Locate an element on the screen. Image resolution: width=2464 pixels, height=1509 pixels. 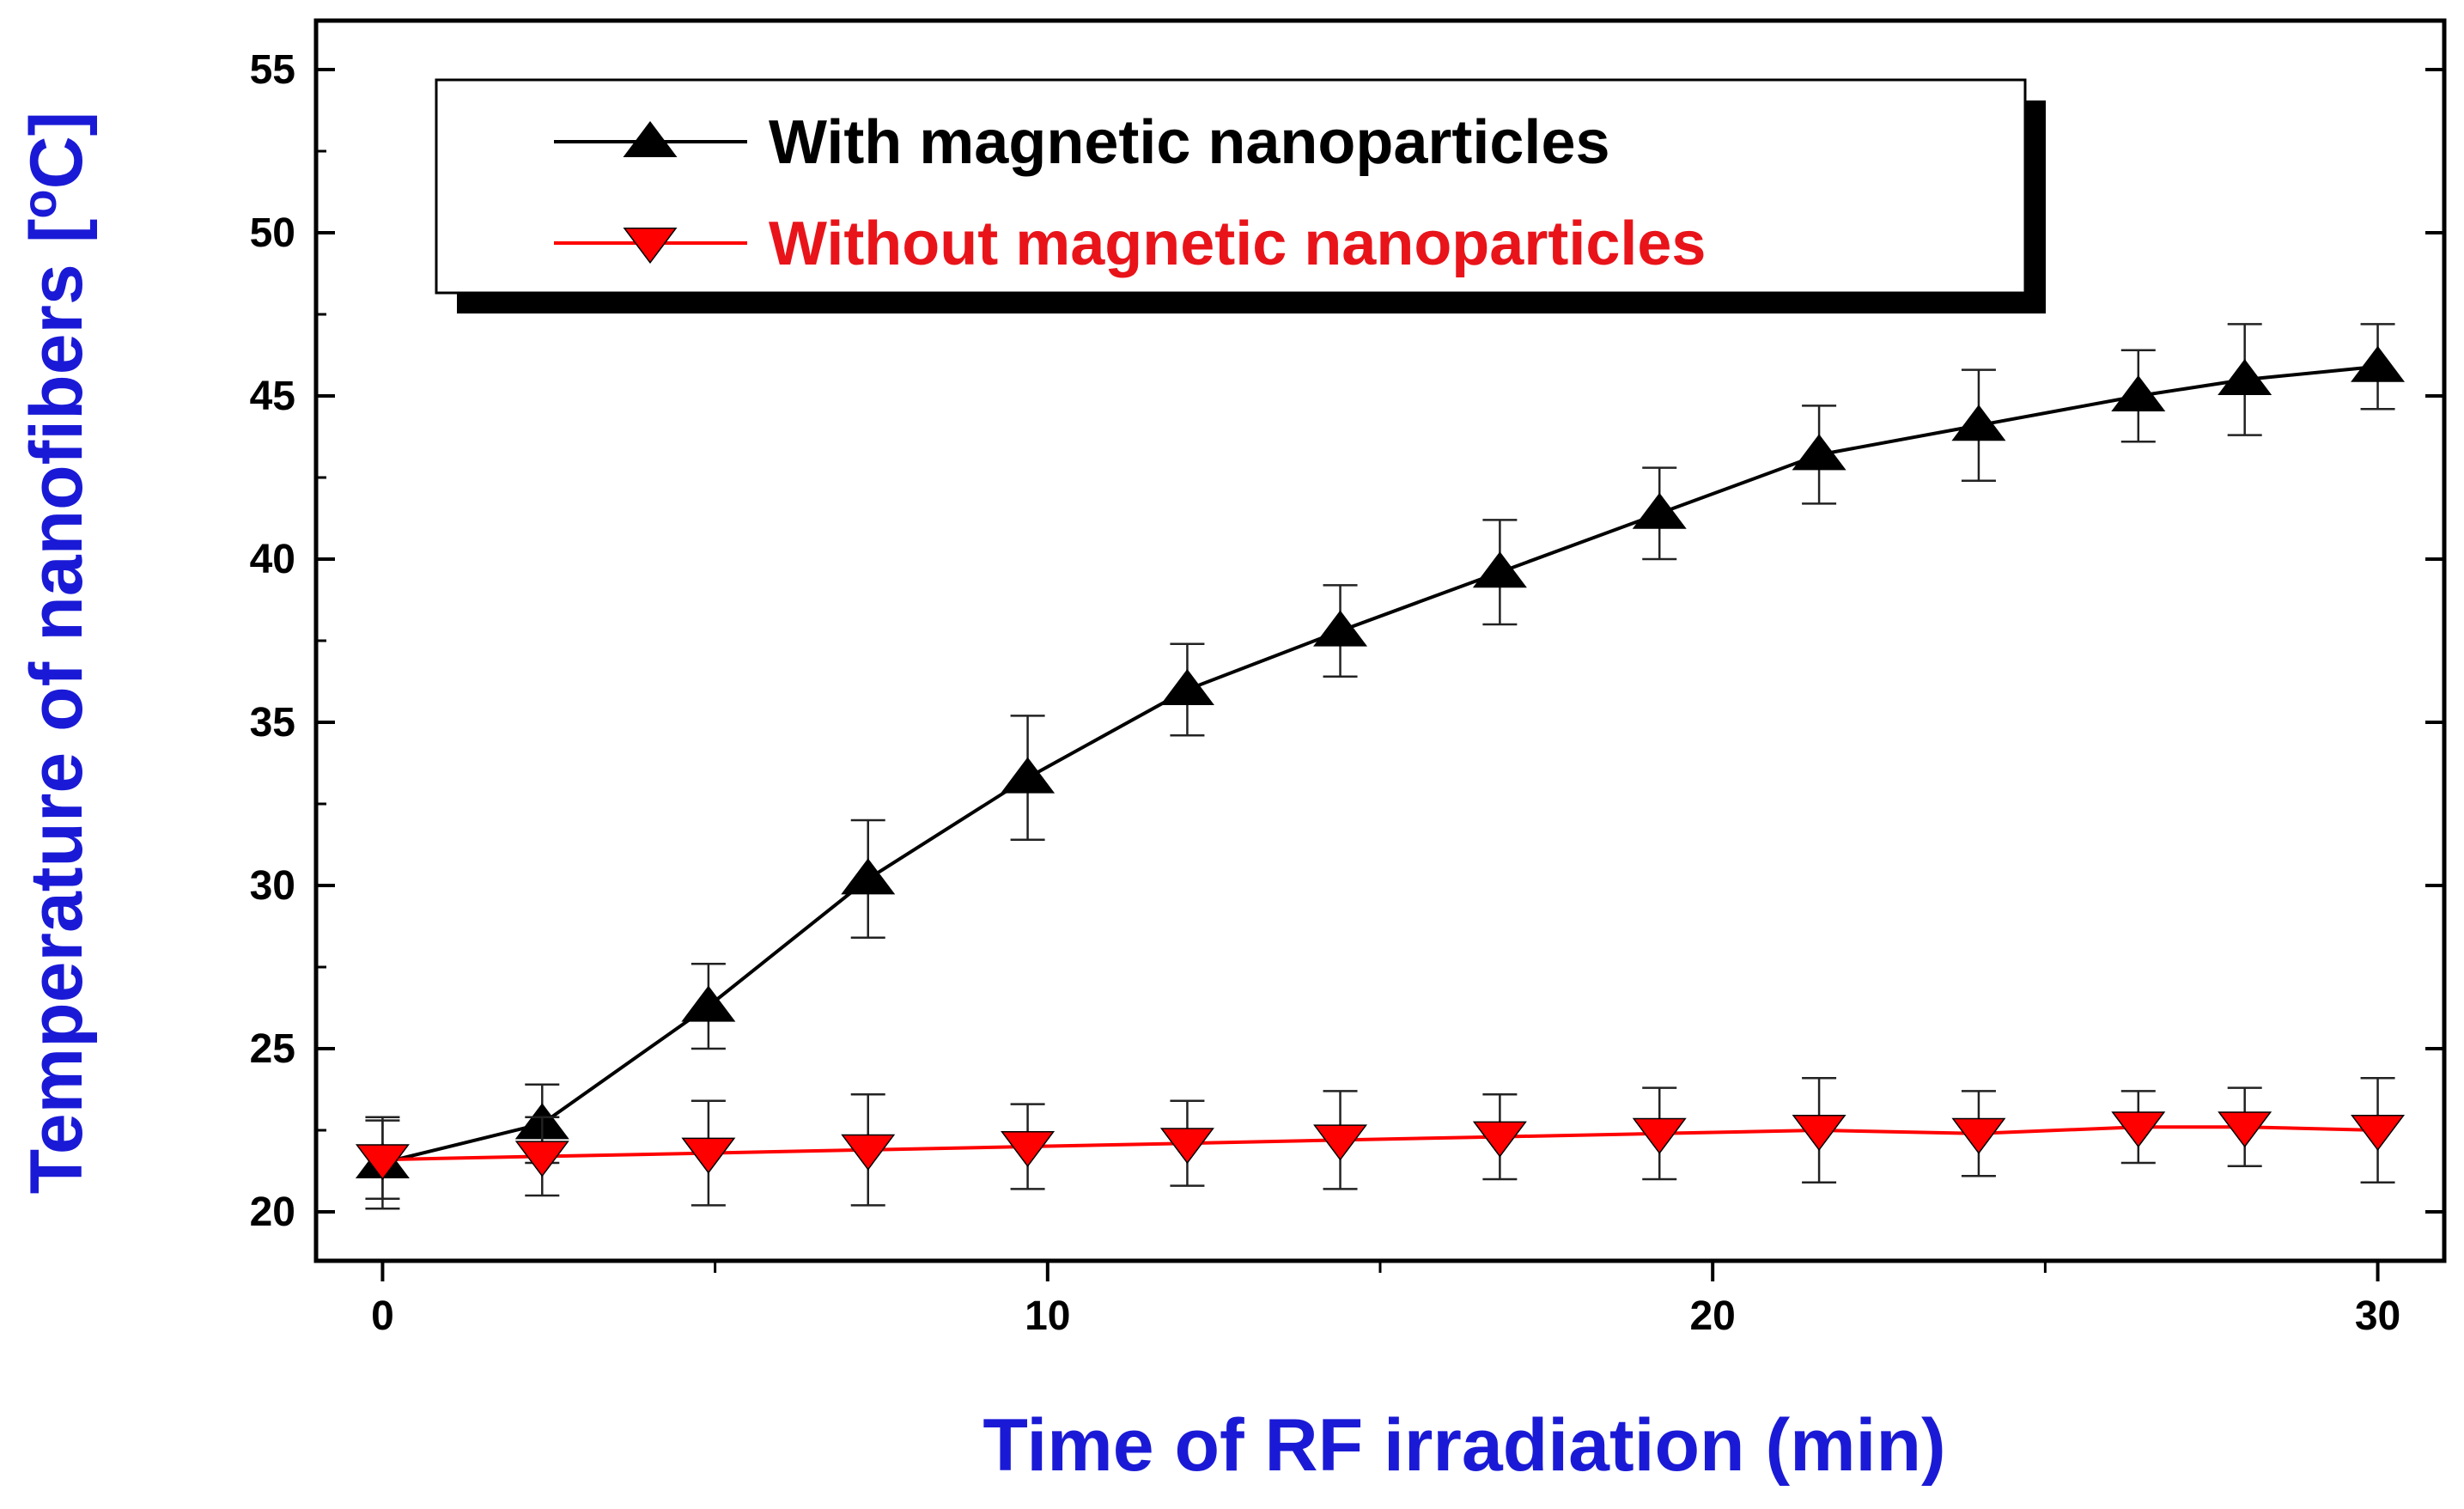
y-tick-label: 45 is located at coordinates (272, 397).